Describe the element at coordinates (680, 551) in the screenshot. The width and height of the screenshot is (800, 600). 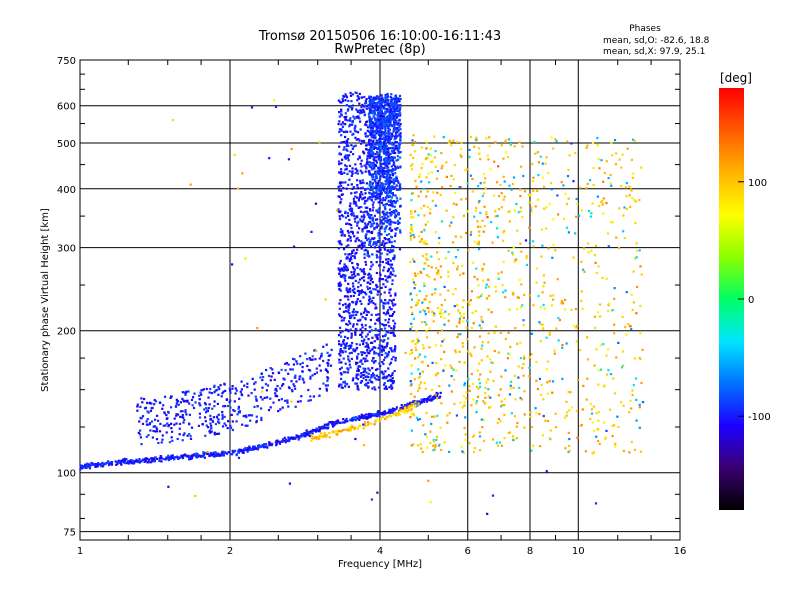
I see `x-tick-label: 16` at that location.